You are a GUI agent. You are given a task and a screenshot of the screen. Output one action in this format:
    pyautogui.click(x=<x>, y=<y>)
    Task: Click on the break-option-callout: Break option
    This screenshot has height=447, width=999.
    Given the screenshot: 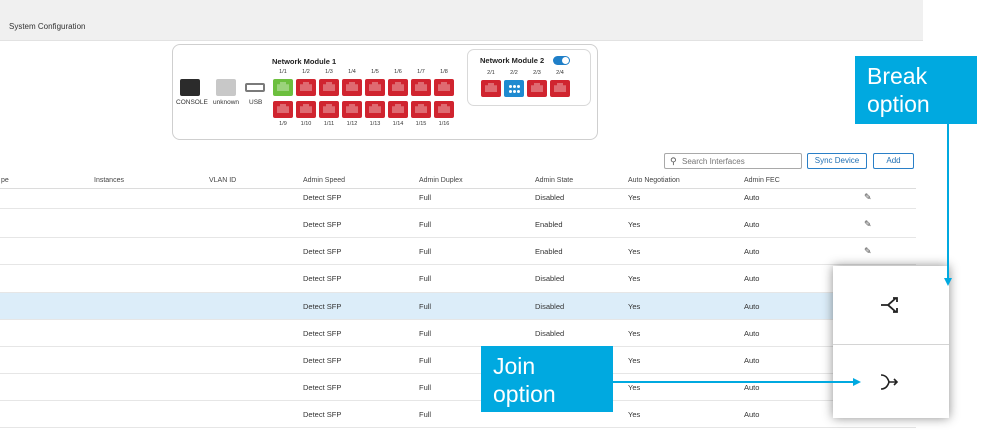 What is the action you would take?
    pyautogui.click(x=916, y=90)
    